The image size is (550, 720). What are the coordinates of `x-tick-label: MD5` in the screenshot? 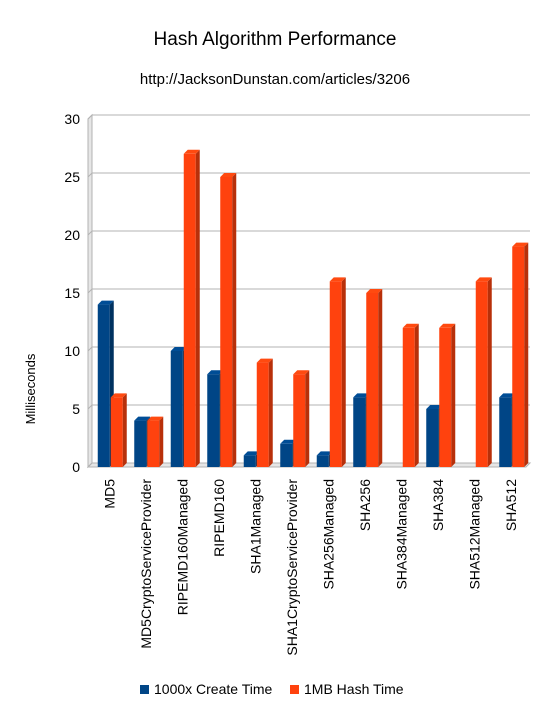 It's located at (109, 494).